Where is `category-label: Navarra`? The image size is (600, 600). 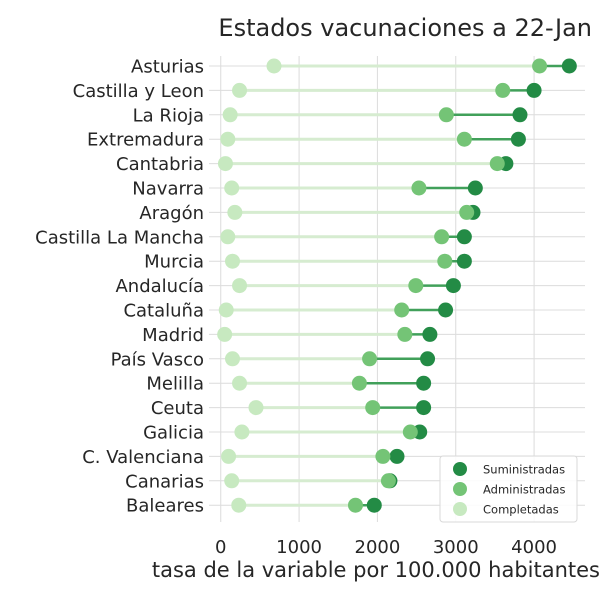 category-label: Navarra is located at coordinates (168, 189).